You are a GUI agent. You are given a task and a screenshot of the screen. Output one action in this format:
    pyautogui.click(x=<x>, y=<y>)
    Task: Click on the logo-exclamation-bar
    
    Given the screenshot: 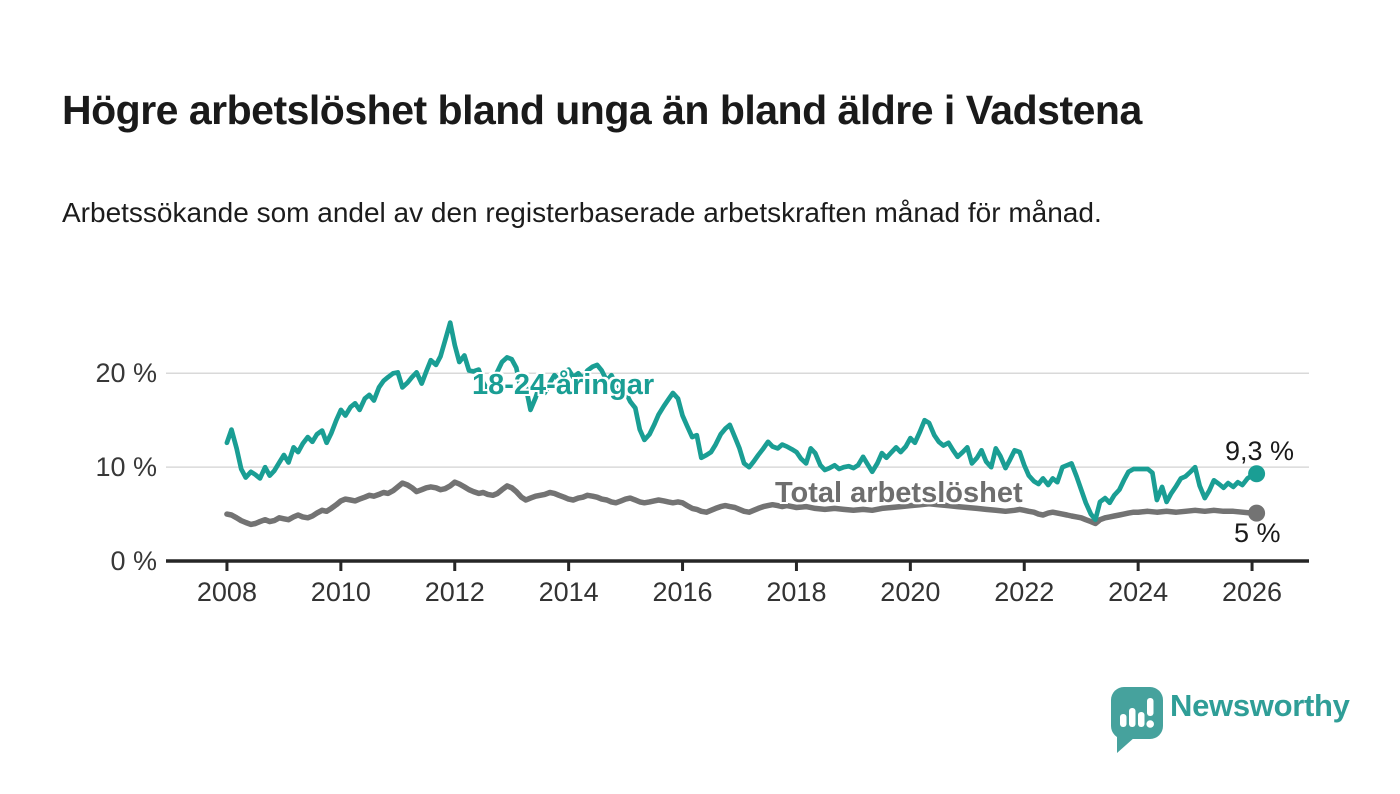 What is the action you would take?
    pyautogui.click(x=1150, y=707)
    